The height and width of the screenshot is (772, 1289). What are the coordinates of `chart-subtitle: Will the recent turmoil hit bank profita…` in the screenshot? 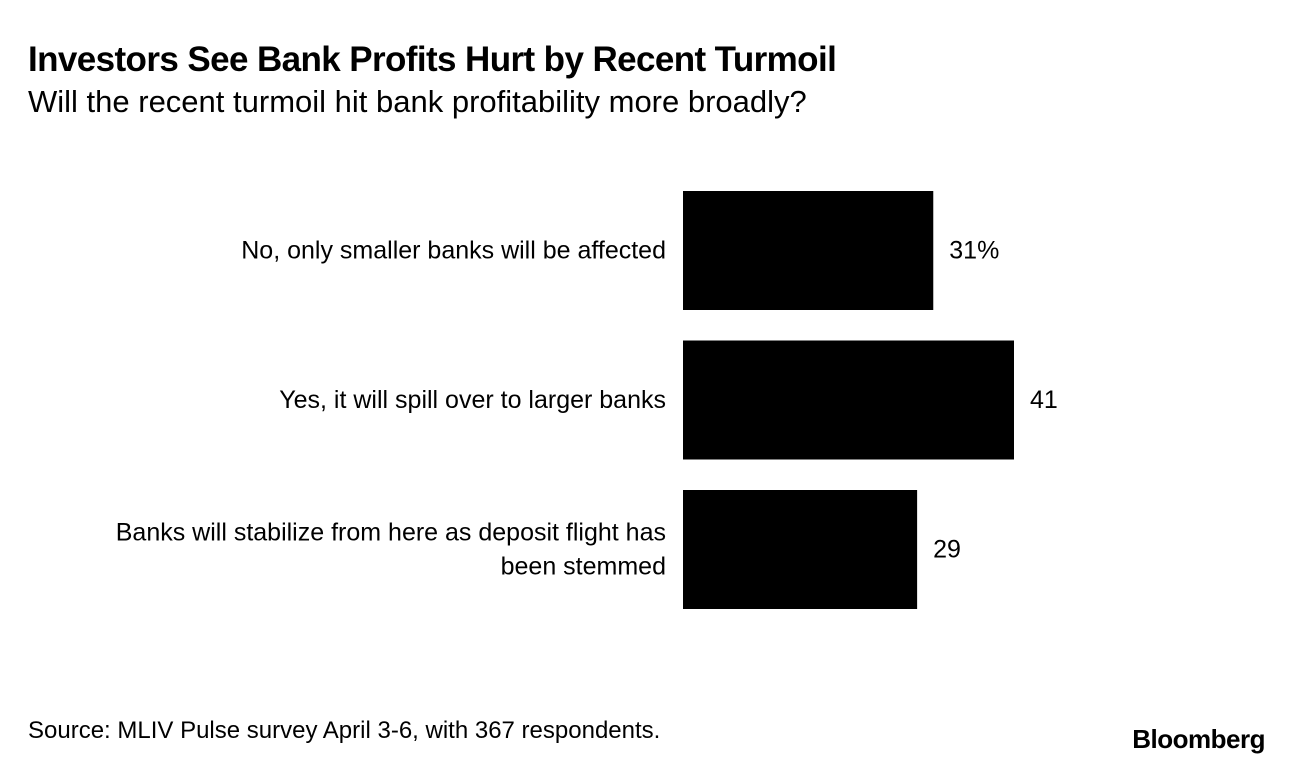 It's located at (417, 101).